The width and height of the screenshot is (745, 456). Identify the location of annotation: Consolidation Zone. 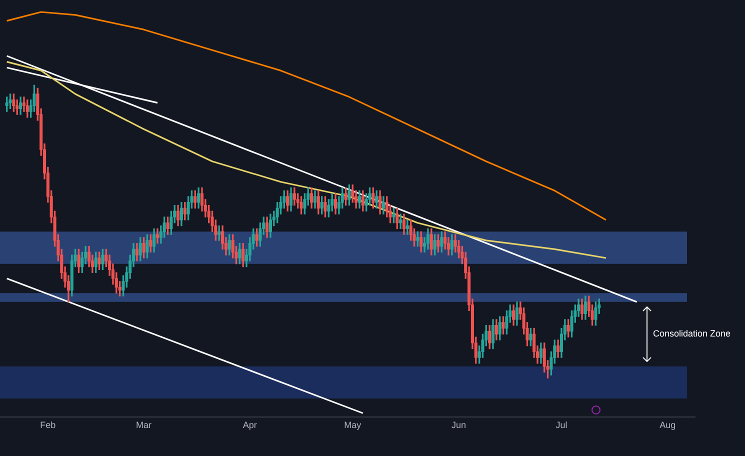
(692, 333).